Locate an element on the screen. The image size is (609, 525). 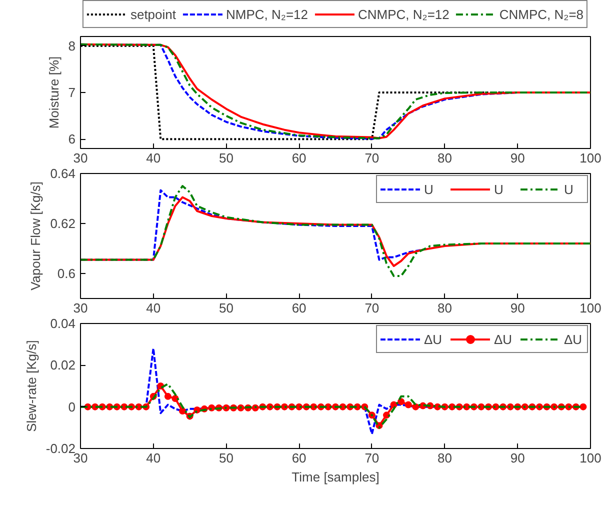
y-axis-title: Vapour Flow [Kg/s] is located at coordinates (36, 236).